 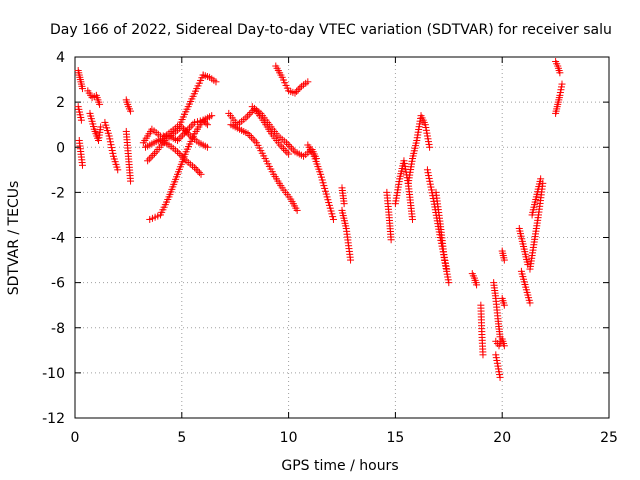 I want to click on y-tick-label: 2, so click(x=60, y=103).